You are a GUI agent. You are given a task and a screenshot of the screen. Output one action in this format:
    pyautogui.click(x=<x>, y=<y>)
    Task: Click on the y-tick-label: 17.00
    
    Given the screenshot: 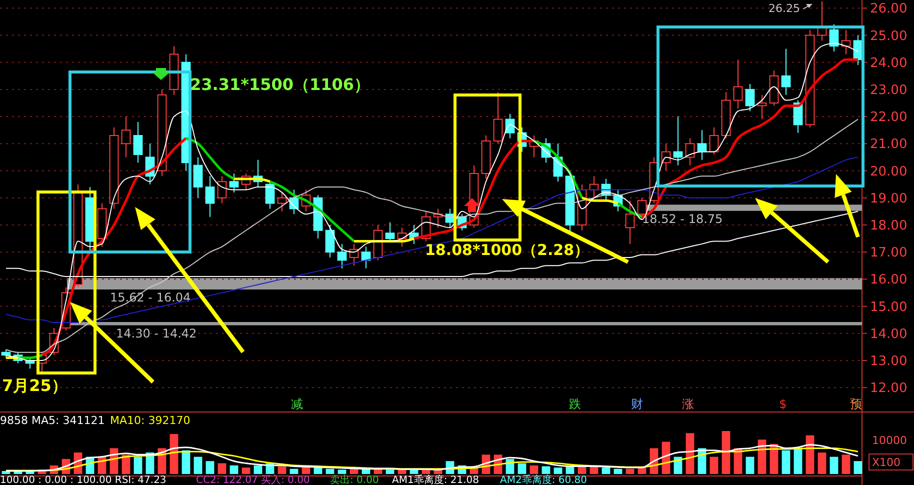 What is the action you would take?
    pyautogui.click(x=889, y=253)
    